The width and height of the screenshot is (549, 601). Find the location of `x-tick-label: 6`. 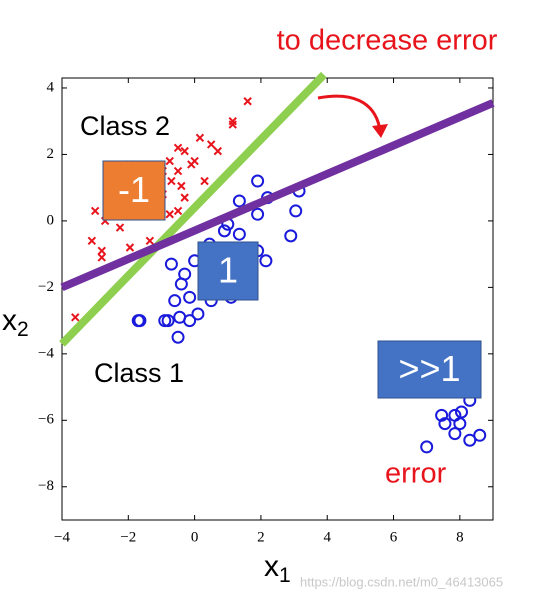

x-tick-label: 6 is located at coordinates (394, 537).